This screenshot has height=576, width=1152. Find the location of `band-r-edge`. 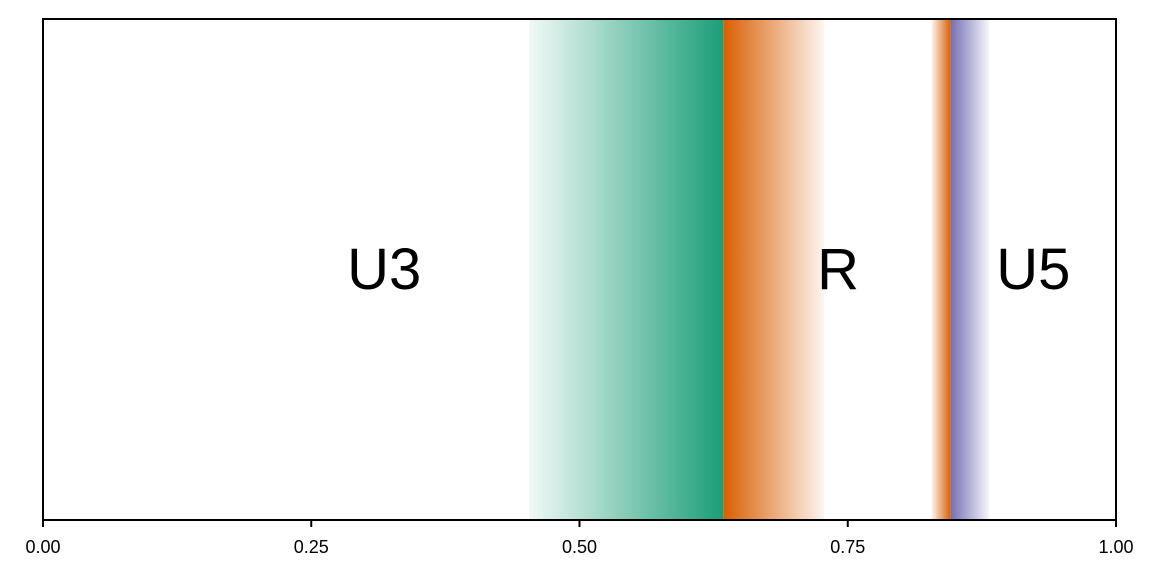

band-r-edge is located at coordinates (941, 269).